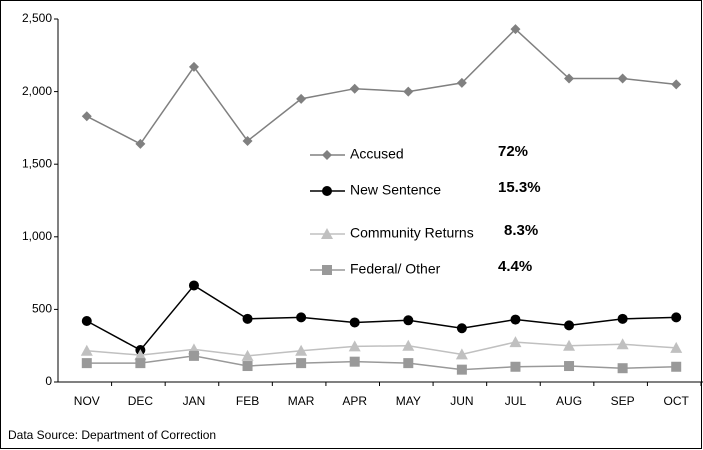 Image resolution: width=703 pixels, height=450 pixels. What do you see at coordinates (569, 401) in the screenshot?
I see `x-tick-label: AUG` at bounding box center [569, 401].